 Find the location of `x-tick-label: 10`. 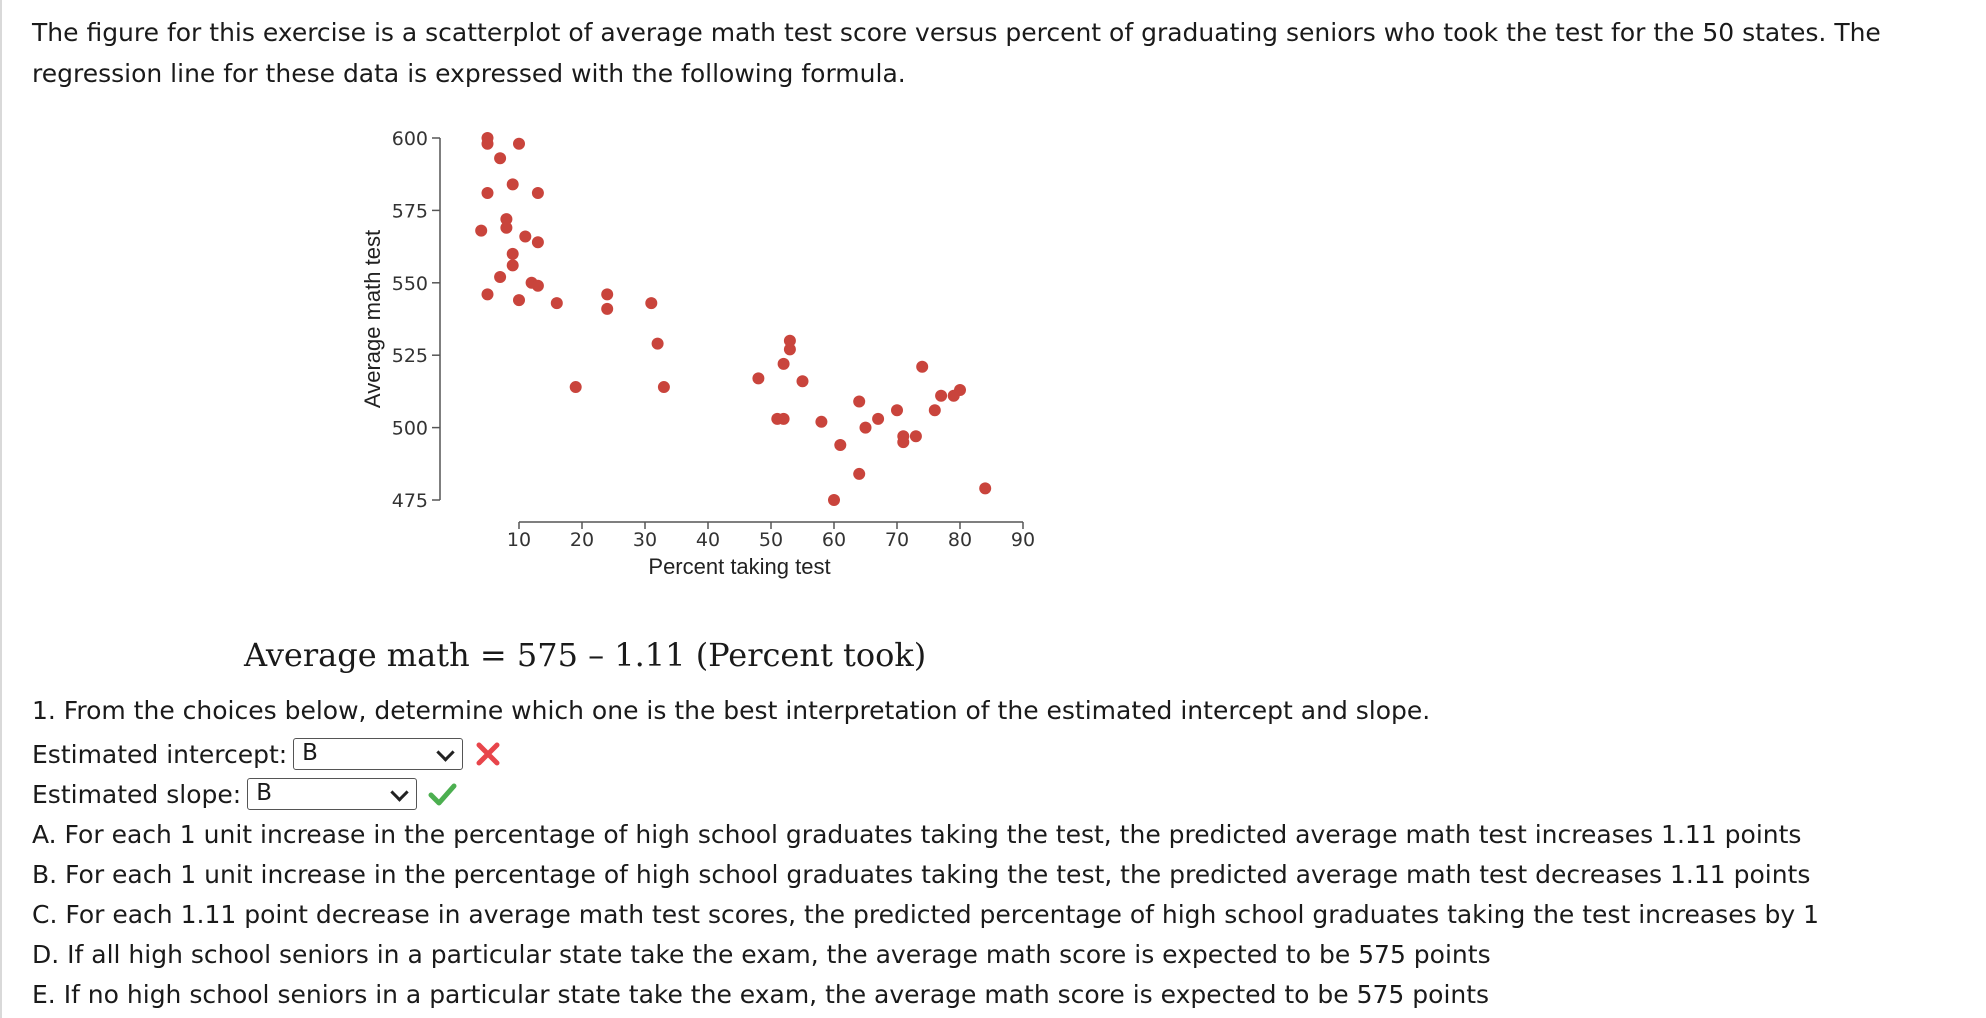

x-tick-label: 10 is located at coordinates (519, 540).